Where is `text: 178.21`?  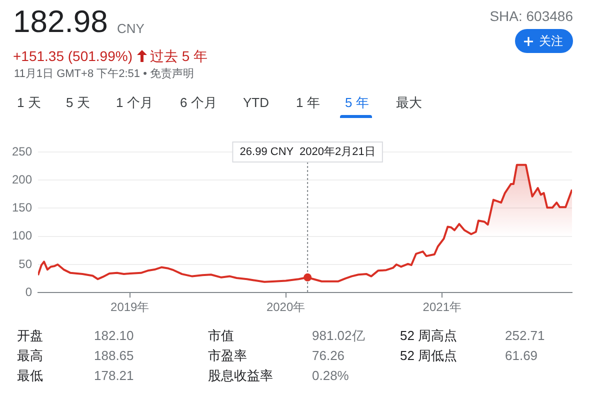 text: 178.21 is located at coordinates (114, 375).